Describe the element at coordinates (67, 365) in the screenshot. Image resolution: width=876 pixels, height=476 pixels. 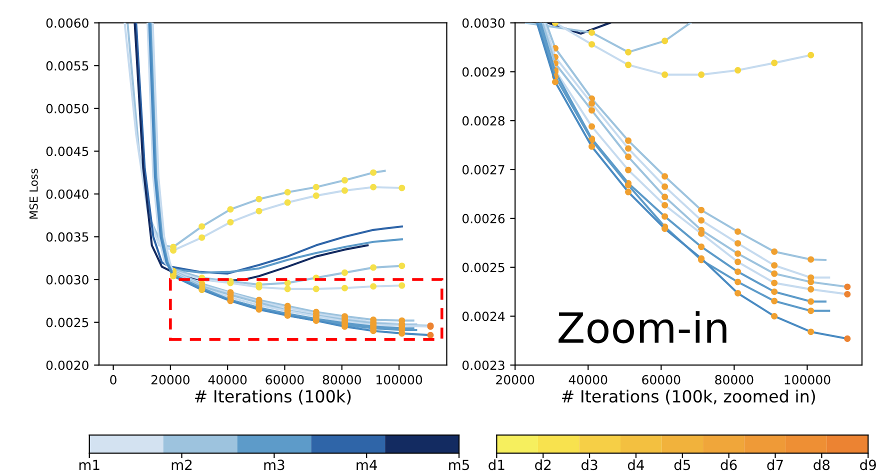
I see `y-tick-label: 0.0020` at that location.